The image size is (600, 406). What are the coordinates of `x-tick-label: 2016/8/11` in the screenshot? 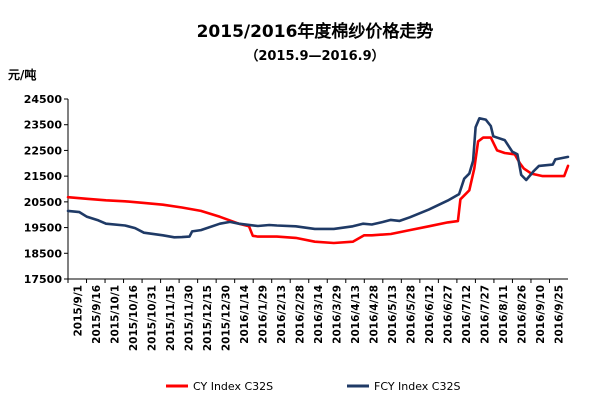 It's located at (504, 314).